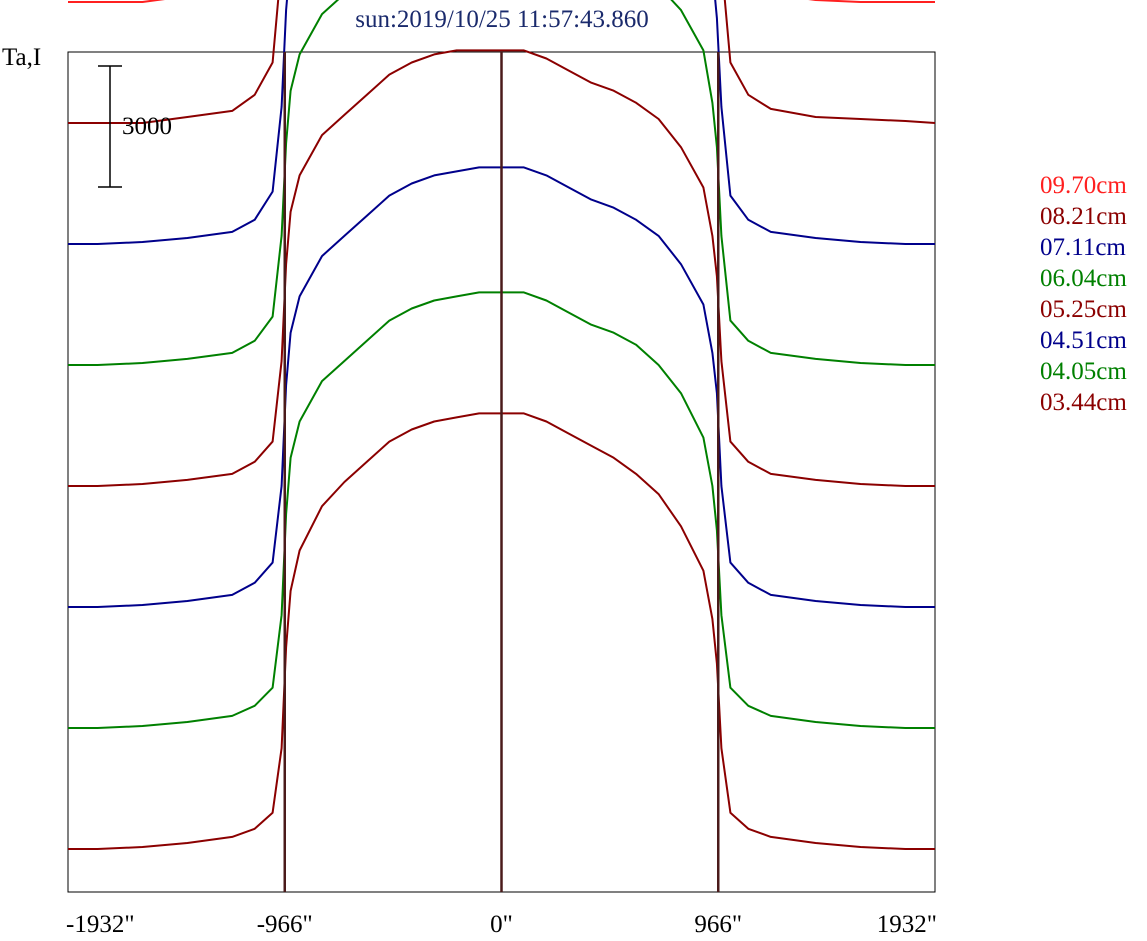 This screenshot has height=941, width=1147. Describe the element at coordinates (1083, 309) in the screenshot. I see `legend-entry: 05.25cm` at that location.